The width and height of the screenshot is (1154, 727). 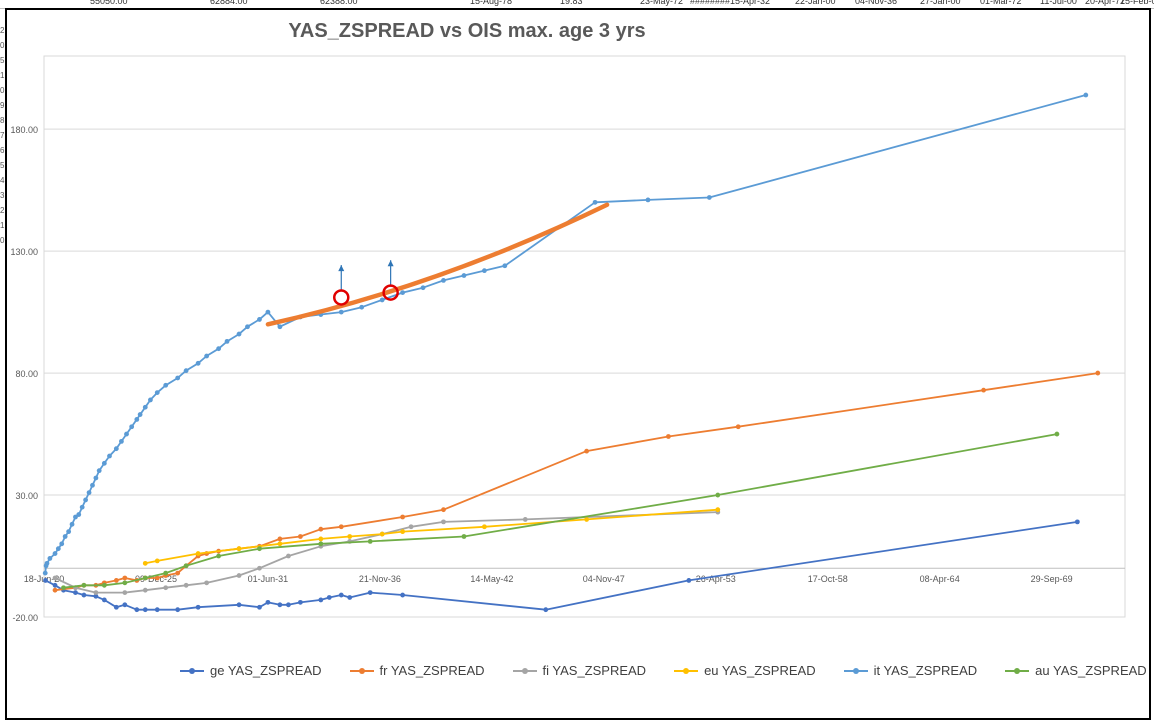 What do you see at coordinates (26, 374) in the screenshot?
I see `y-tick-label: 80.00` at bounding box center [26, 374].